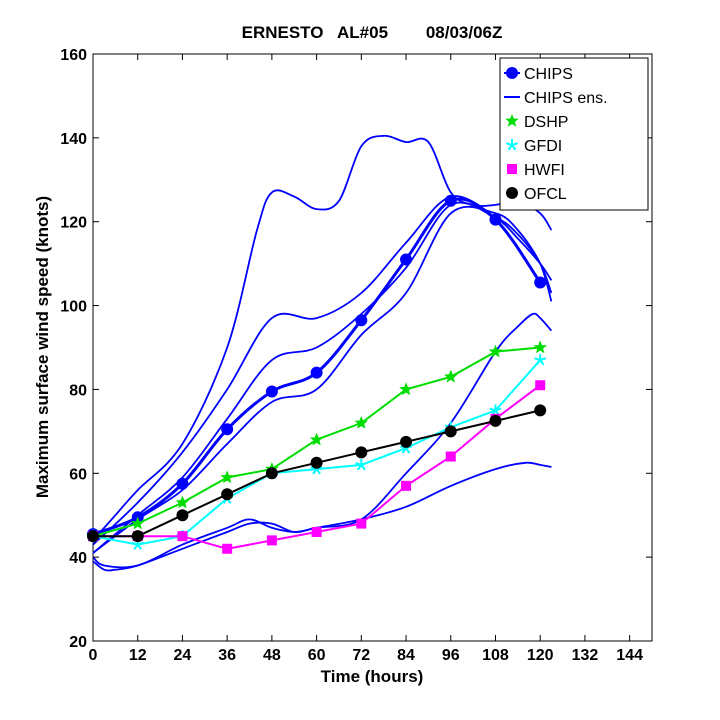 Image resolution: width=720 pixels, height=720 pixels. Describe the element at coordinates (544, 170) in the screenshot. I see `legend-label: HWFI` at that location.